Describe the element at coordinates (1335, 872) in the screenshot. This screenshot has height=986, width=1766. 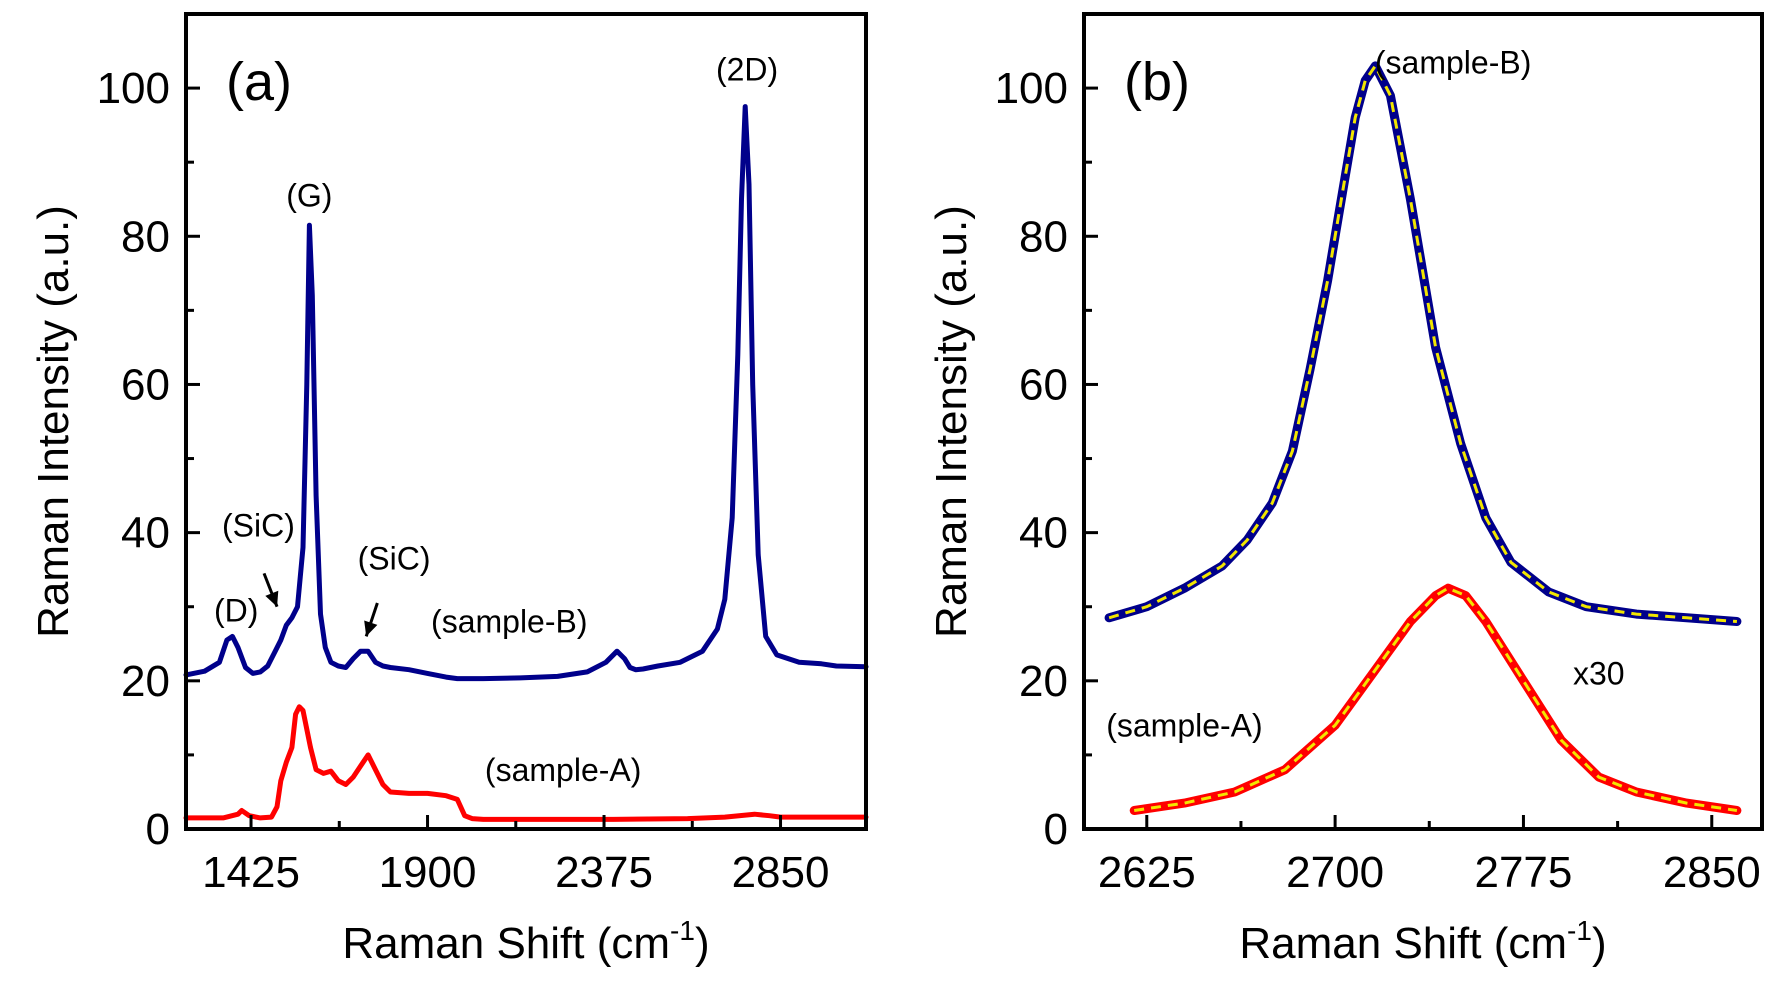
I see `x-tick-label: 2700` at that location.